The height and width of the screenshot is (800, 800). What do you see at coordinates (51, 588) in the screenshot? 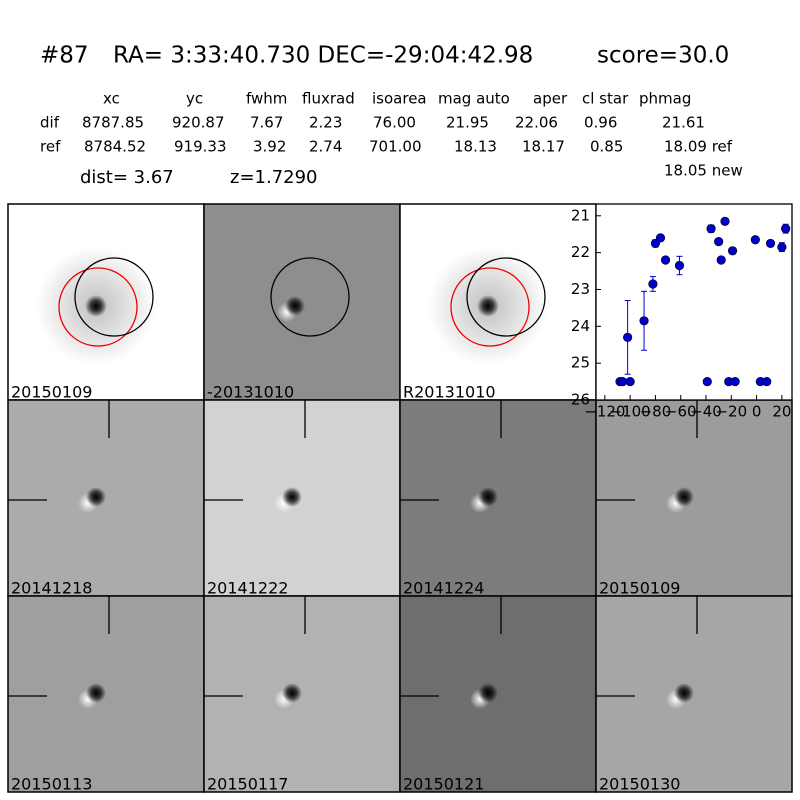
I see `panel-label: 20141218` at bounding box center [51, 588].